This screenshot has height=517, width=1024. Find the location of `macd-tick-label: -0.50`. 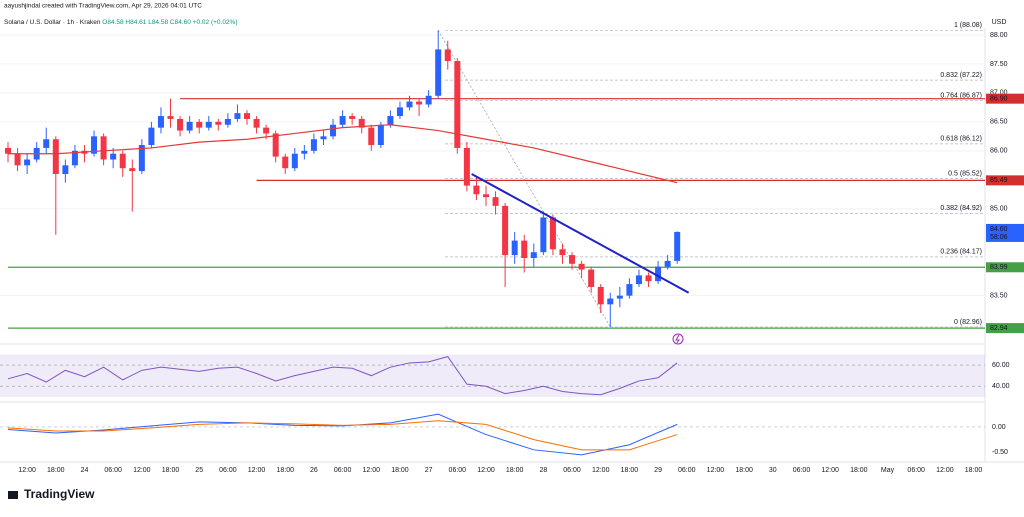

macd-tick-label: -0.50 is located at coordinates (1000, 452).